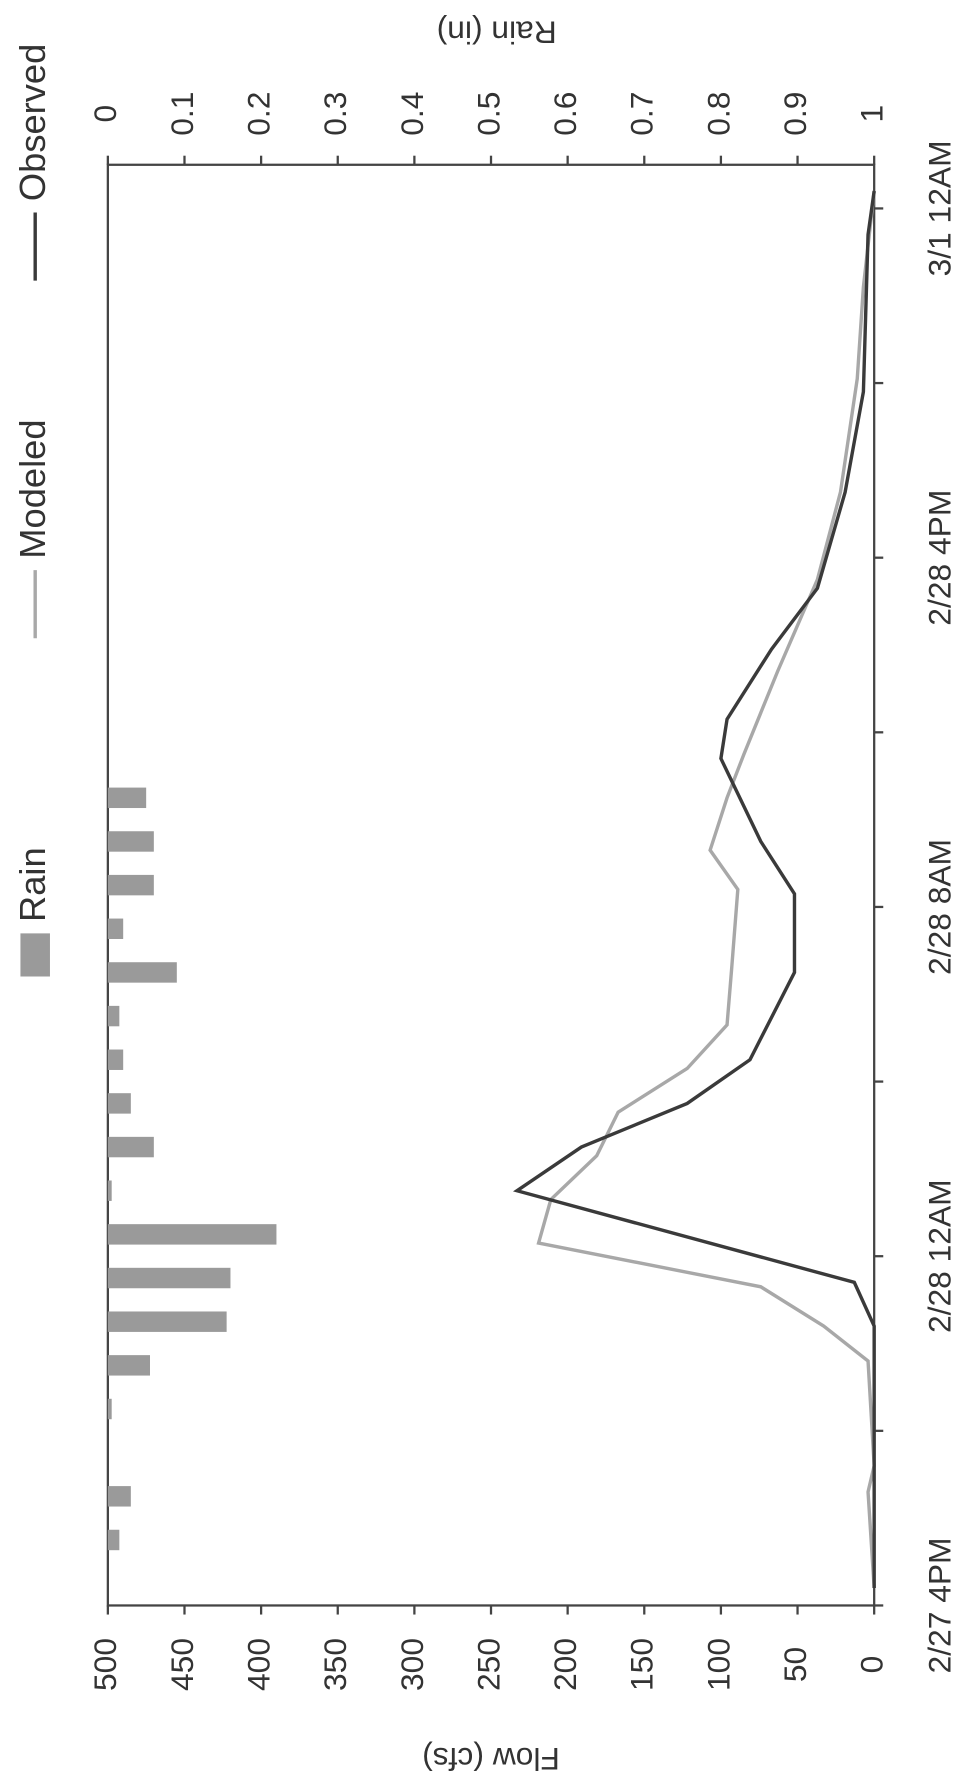  Describe the element at coordinates (872, 114) in the screenshot. I see `y2-tick-label: 1` at that location.